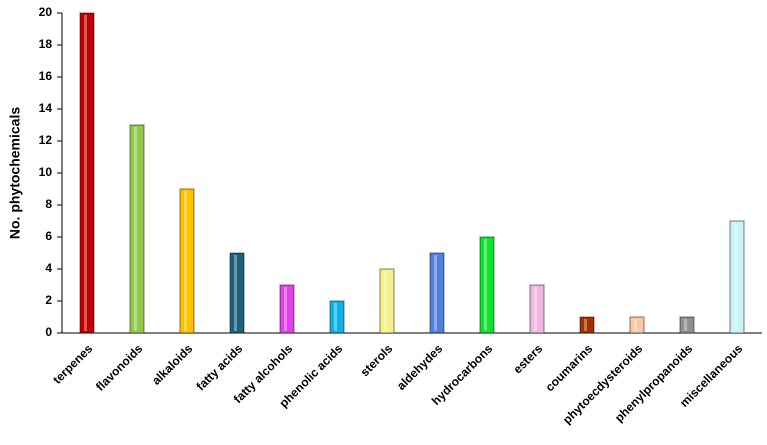  Describe the element at coordinates (46, 172) in the screenshot. I see `y-tick-label: 10` at that location.